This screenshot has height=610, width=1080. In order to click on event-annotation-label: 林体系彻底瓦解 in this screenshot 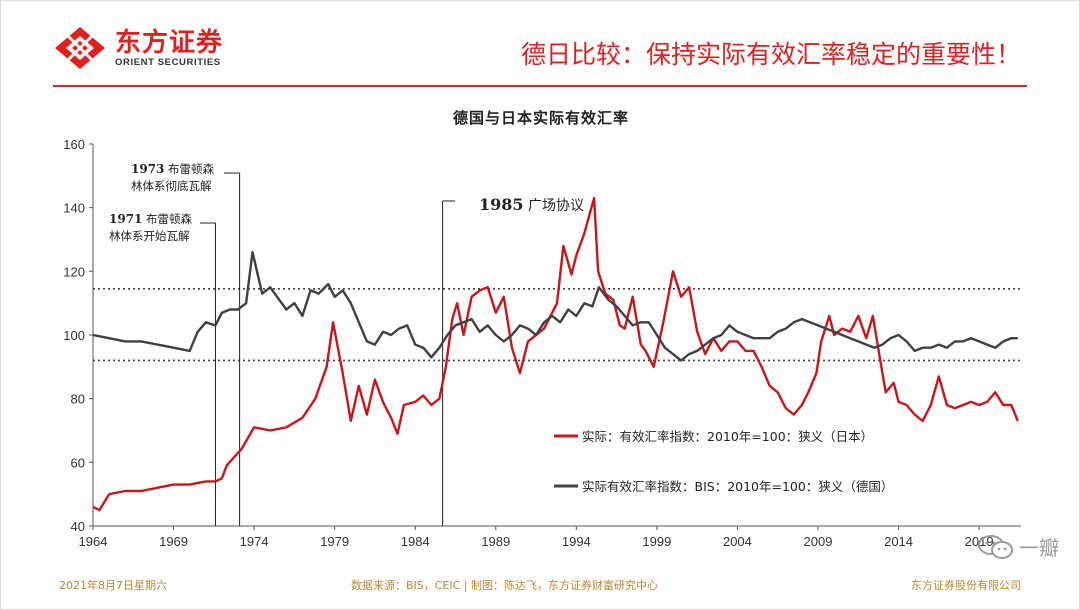, I will do `click(171, 186)`.